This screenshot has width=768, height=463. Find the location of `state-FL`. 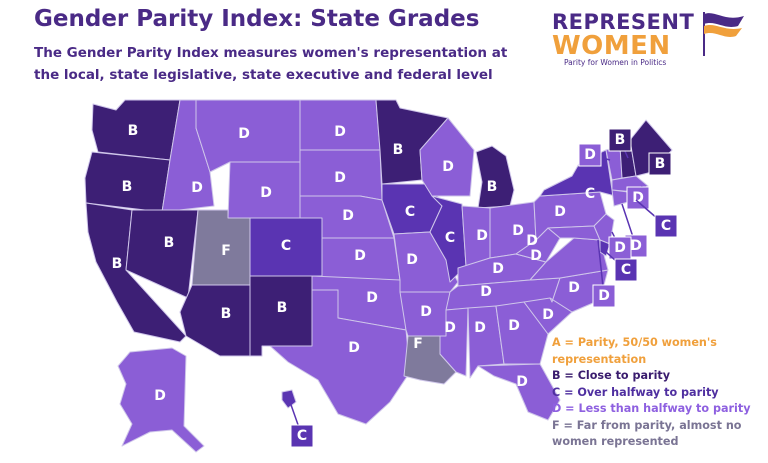

state-FL is located at coordinates (519, 392).